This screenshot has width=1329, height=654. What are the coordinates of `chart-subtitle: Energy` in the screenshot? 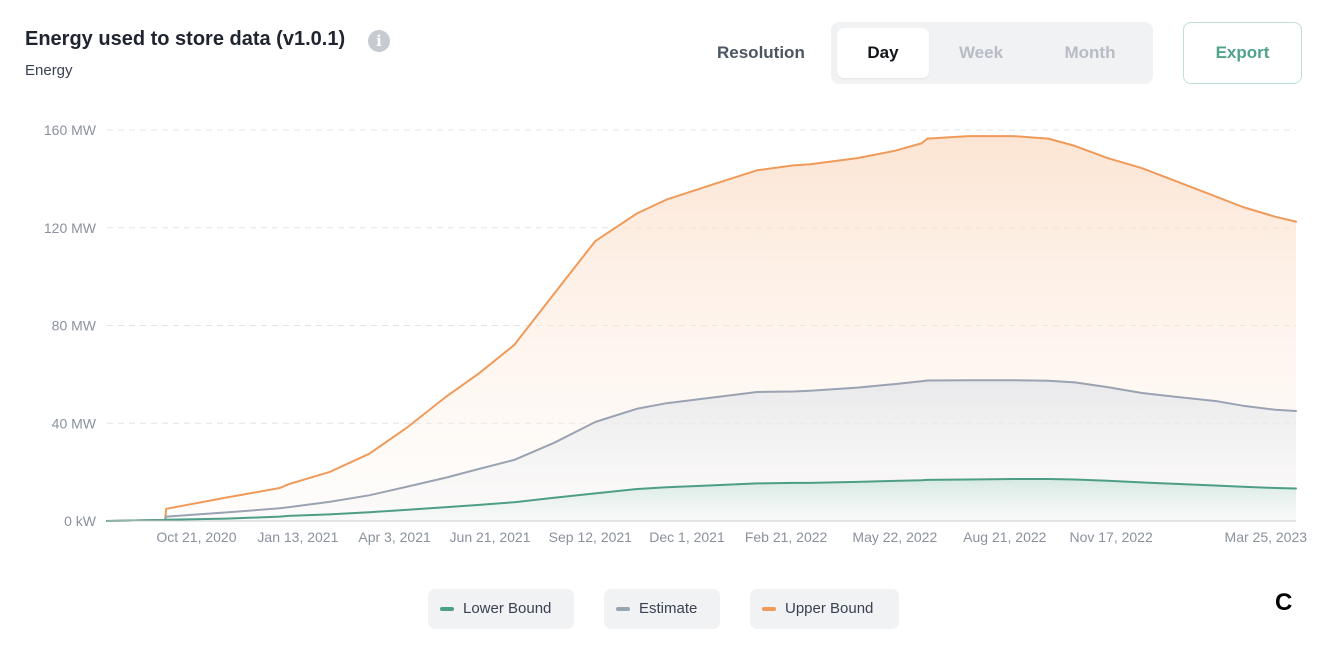 It's located at (49, 70).